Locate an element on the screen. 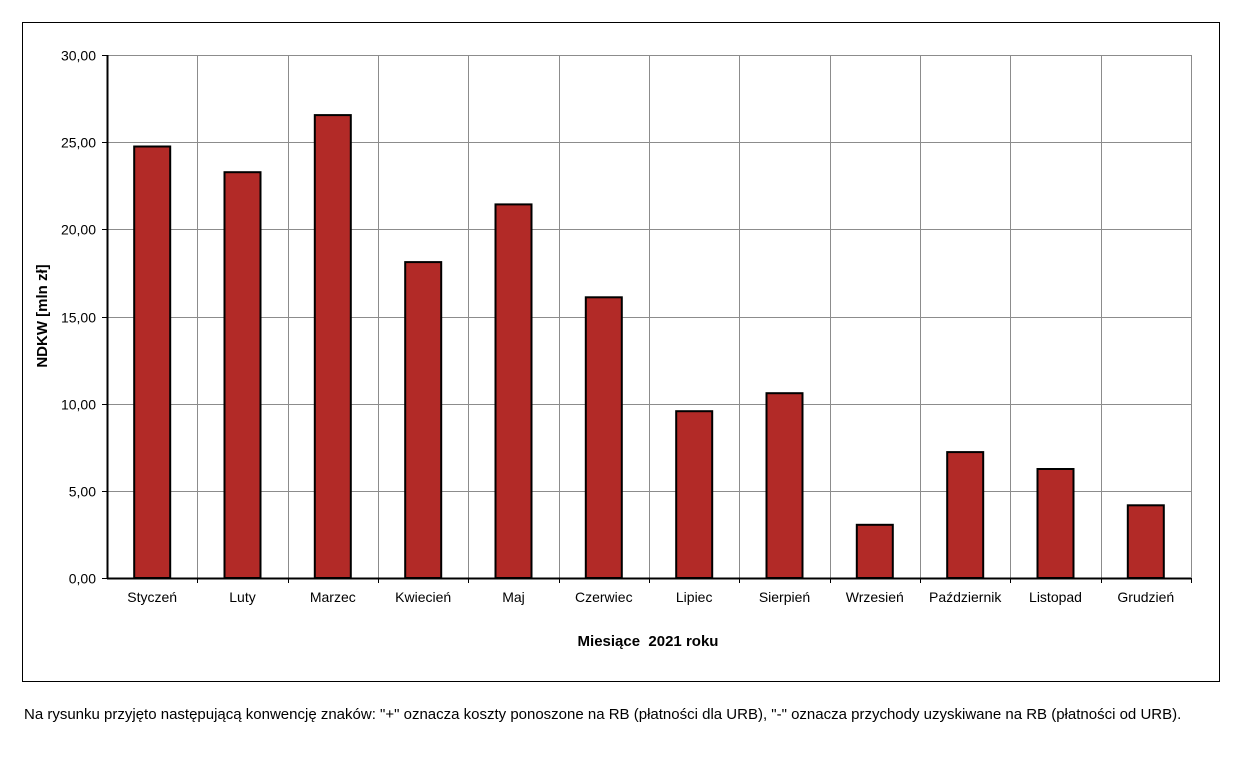 The image size is (1241, 759). bar-styczeń is located at coordinates (152, 362).